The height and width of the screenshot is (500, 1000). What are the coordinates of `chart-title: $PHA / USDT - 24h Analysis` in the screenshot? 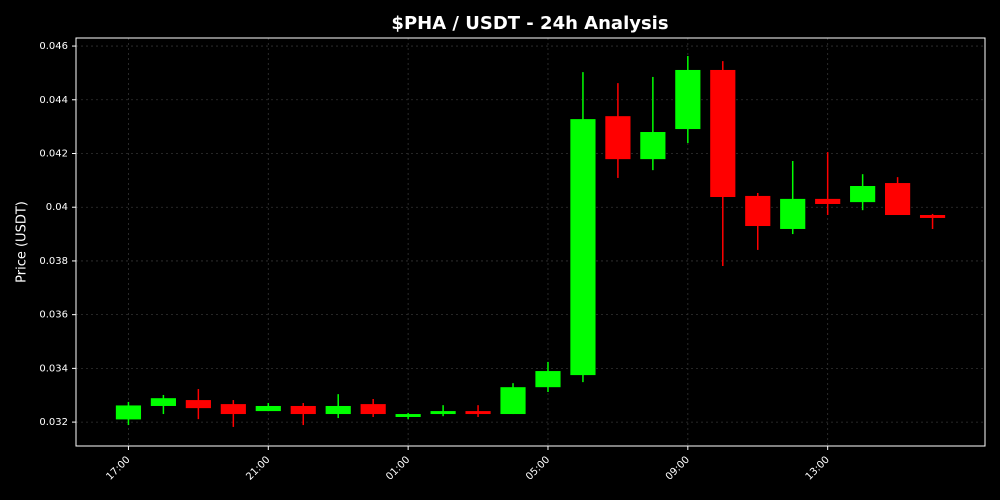 It's located at (529, 23).